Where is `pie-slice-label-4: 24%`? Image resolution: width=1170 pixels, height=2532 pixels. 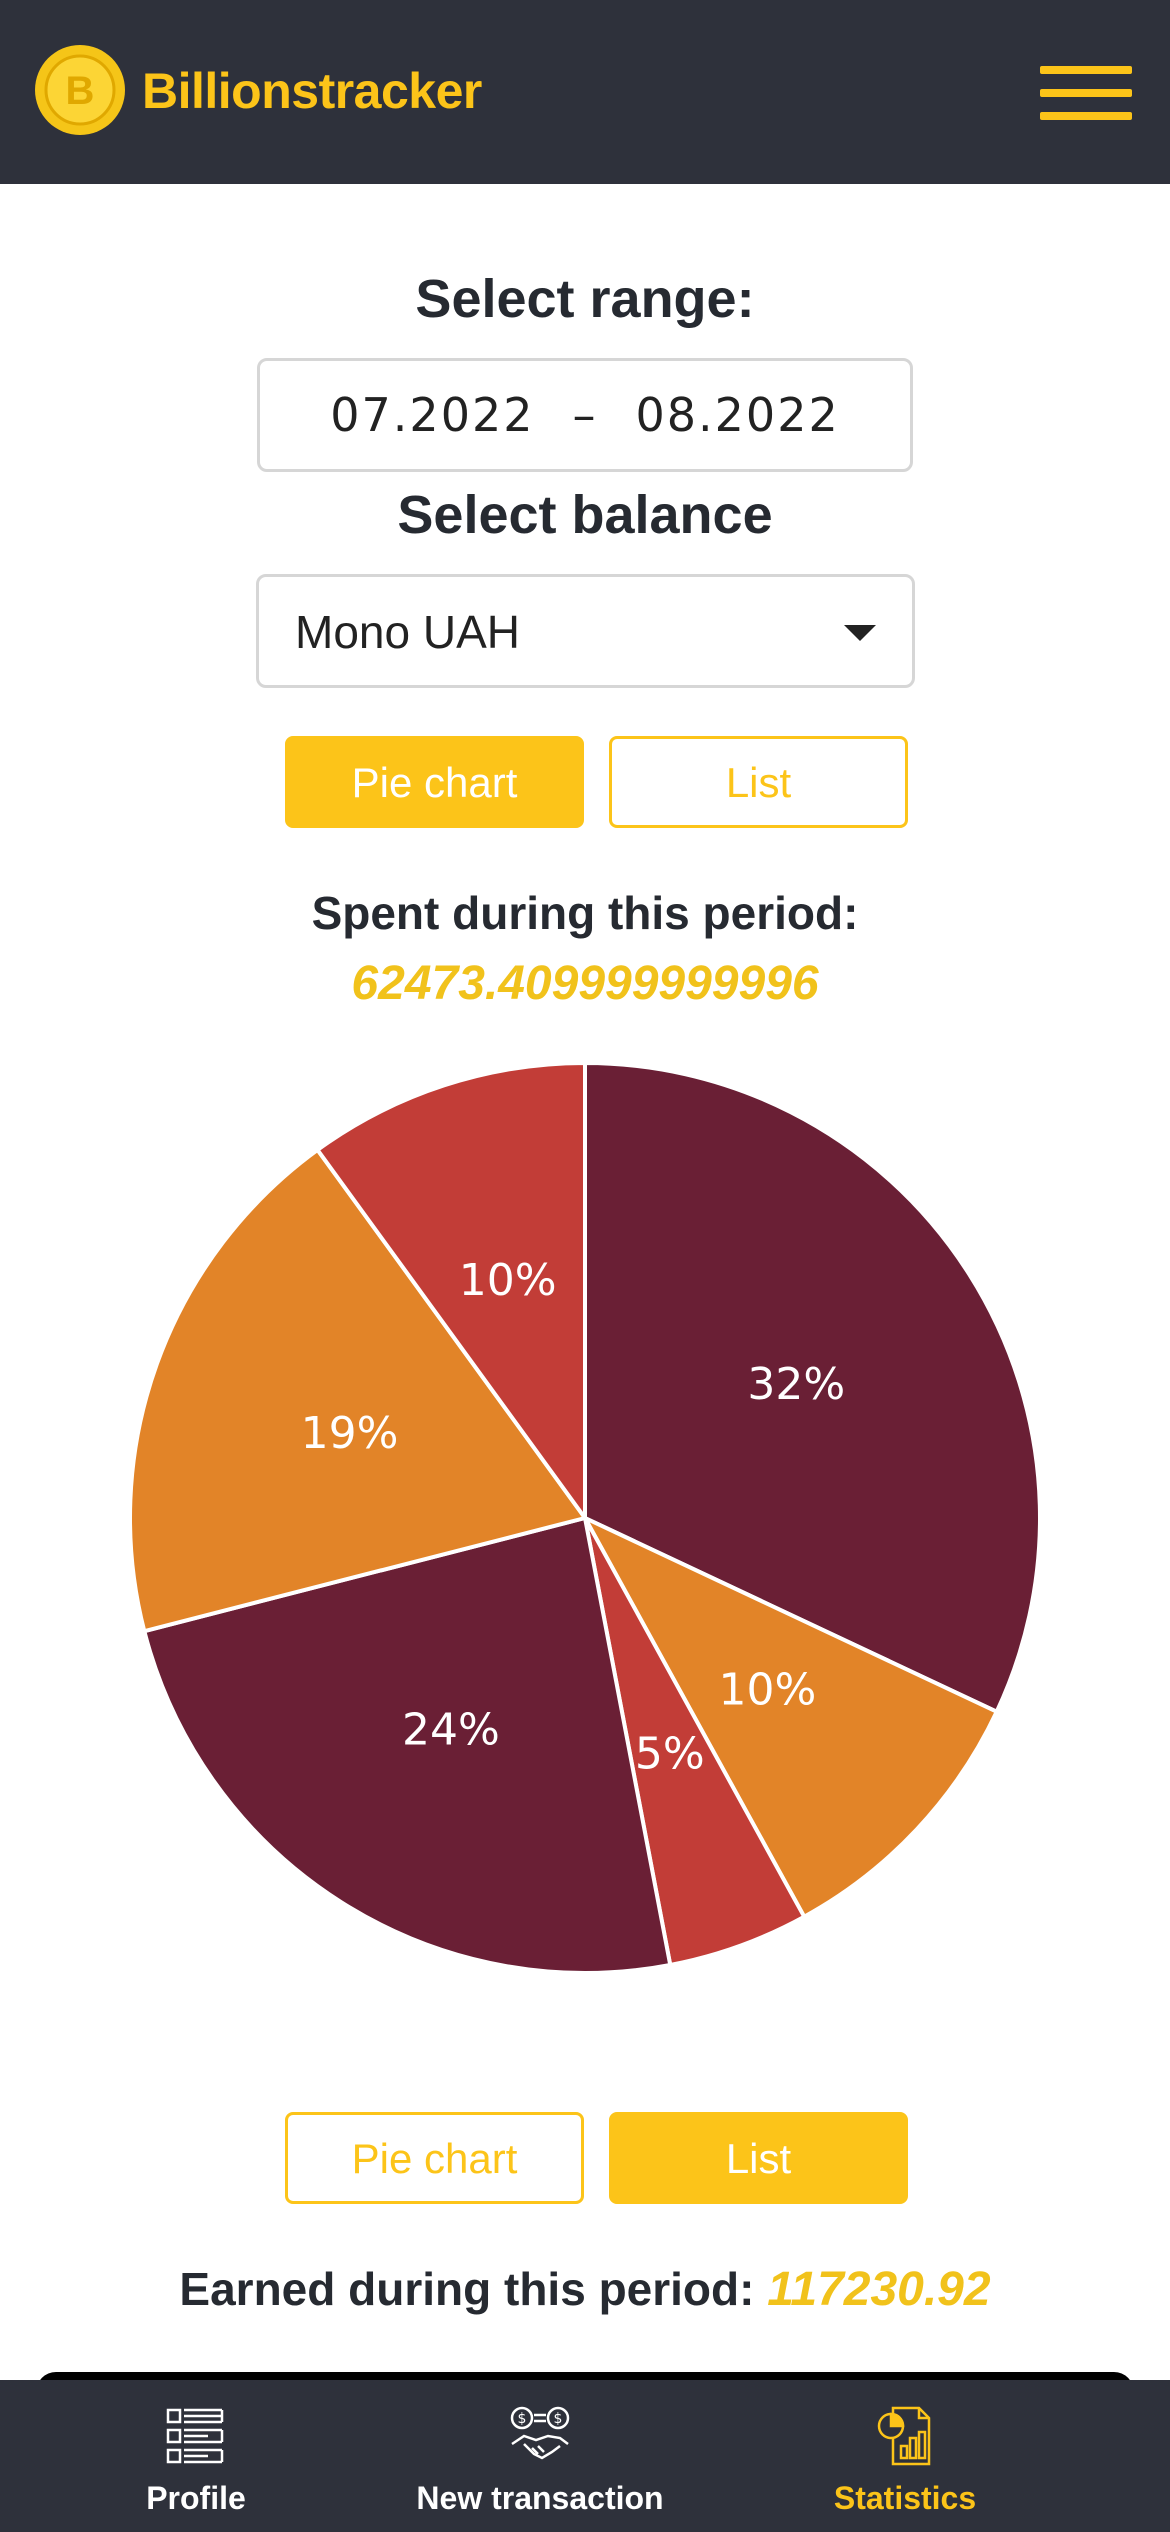 pie-slice-label-4: 24% is located at coordinates (451, 1729).